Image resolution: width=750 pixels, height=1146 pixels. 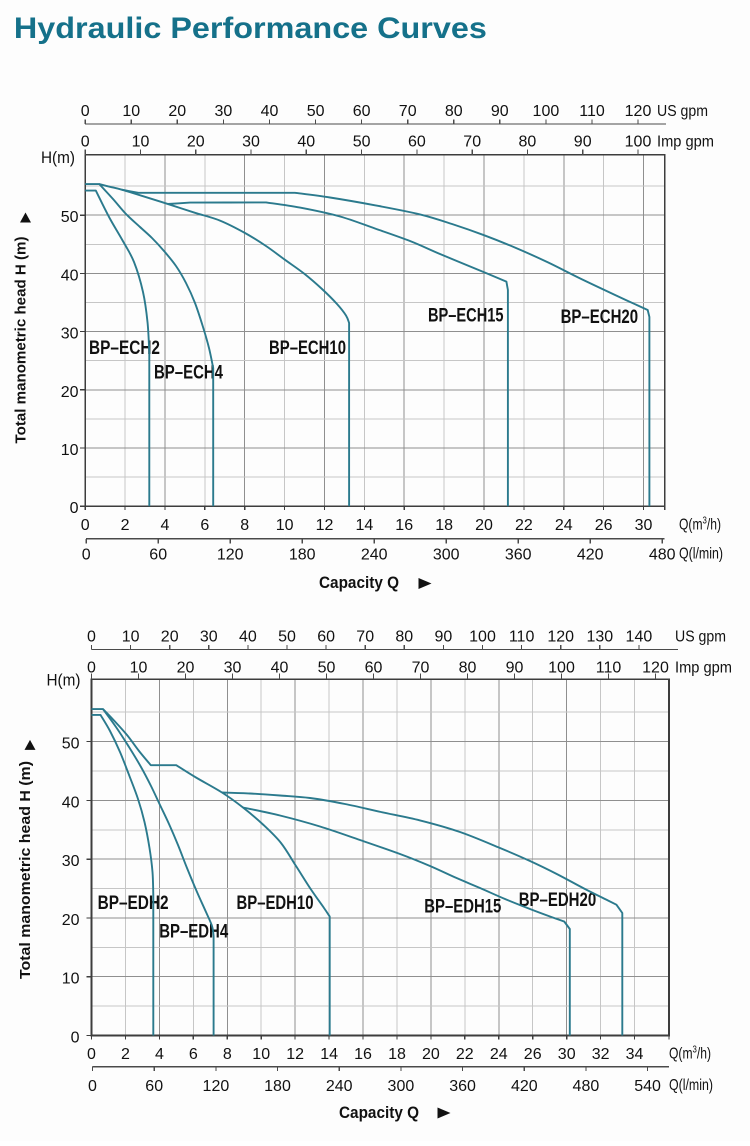 I want to click on svg-text: 14, so click(x=365, y=525).